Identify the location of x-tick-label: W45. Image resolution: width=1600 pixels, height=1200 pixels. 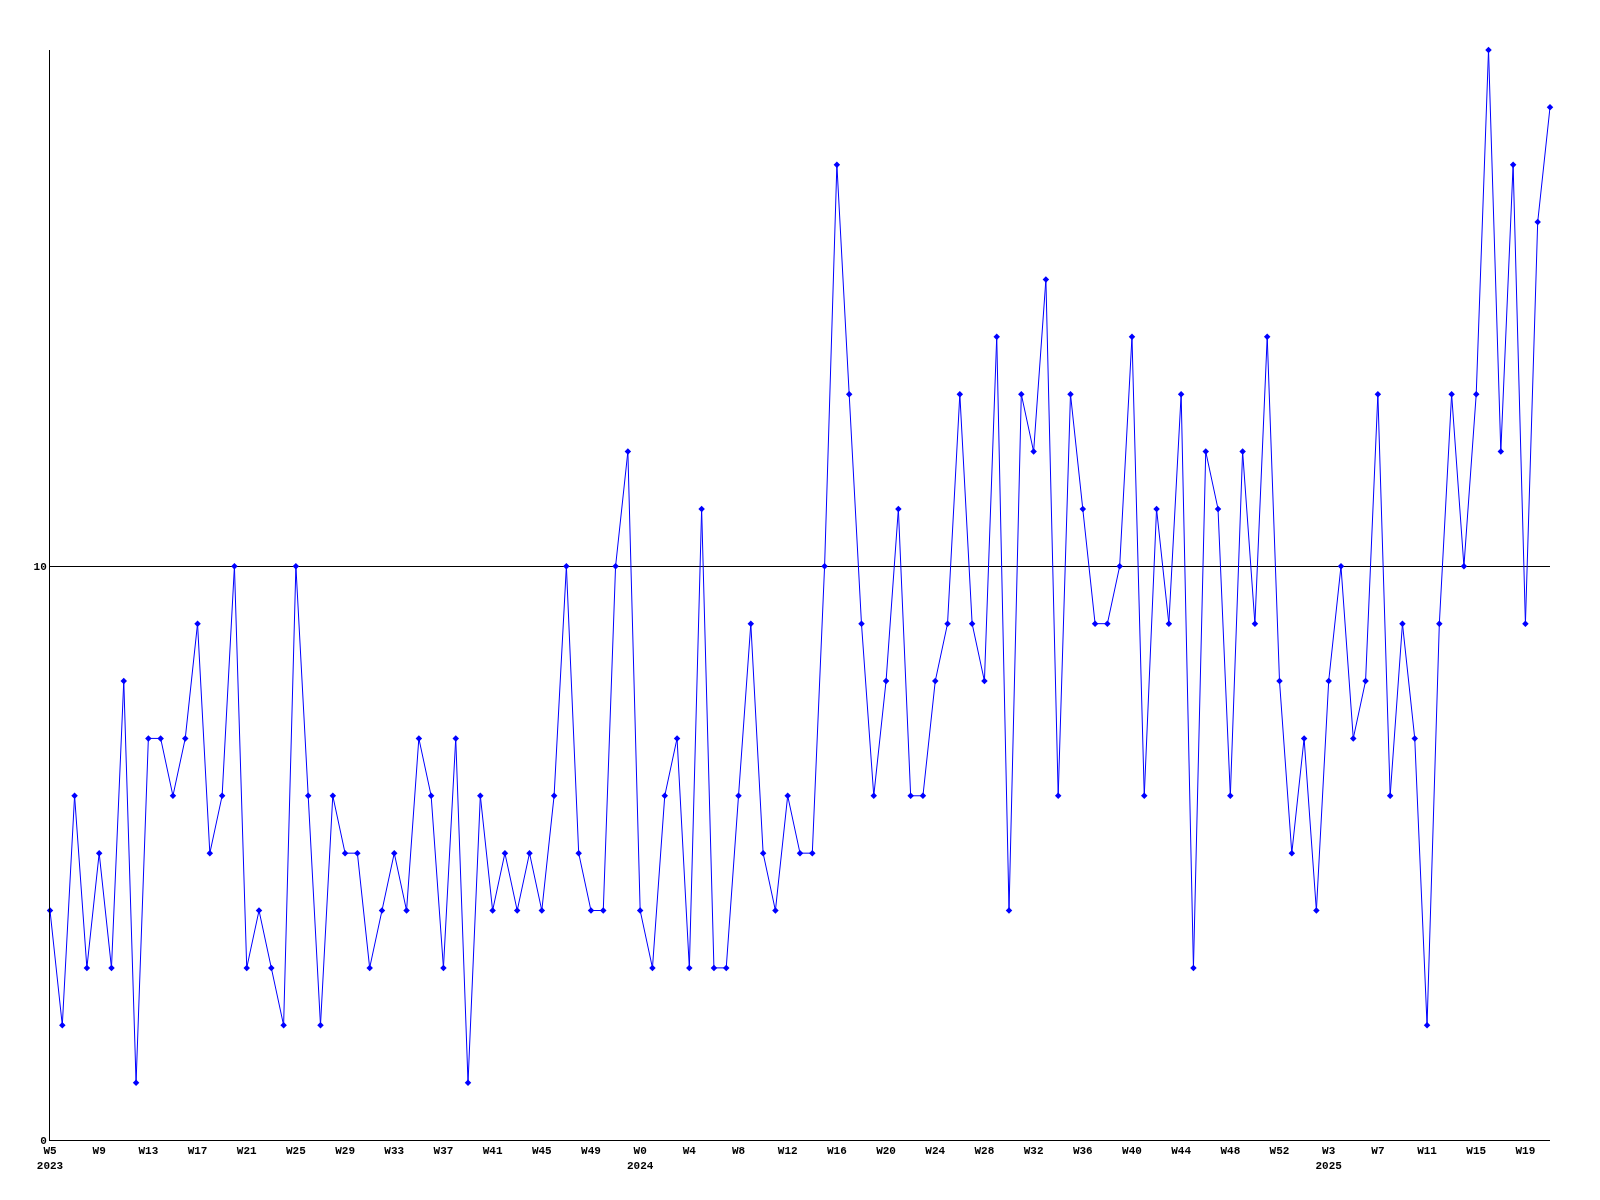
(542, 1151).